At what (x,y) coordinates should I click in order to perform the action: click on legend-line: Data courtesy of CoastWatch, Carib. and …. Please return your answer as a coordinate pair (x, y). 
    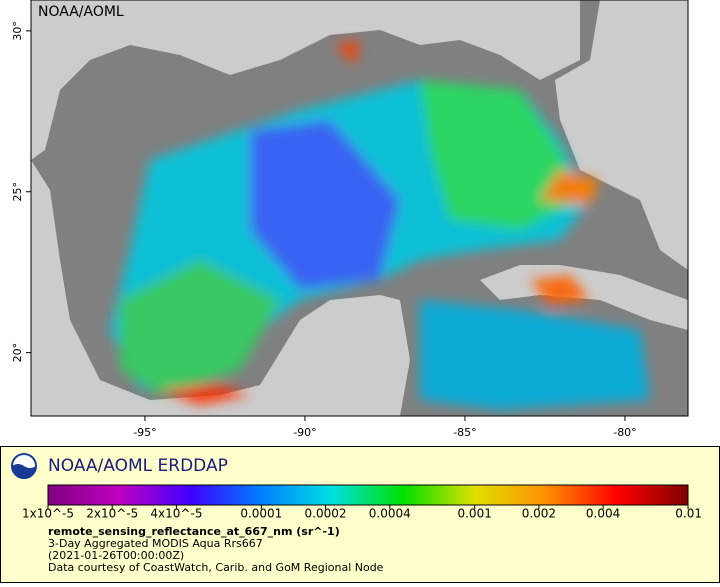
    Looking at the image, I should click on (216, 567).